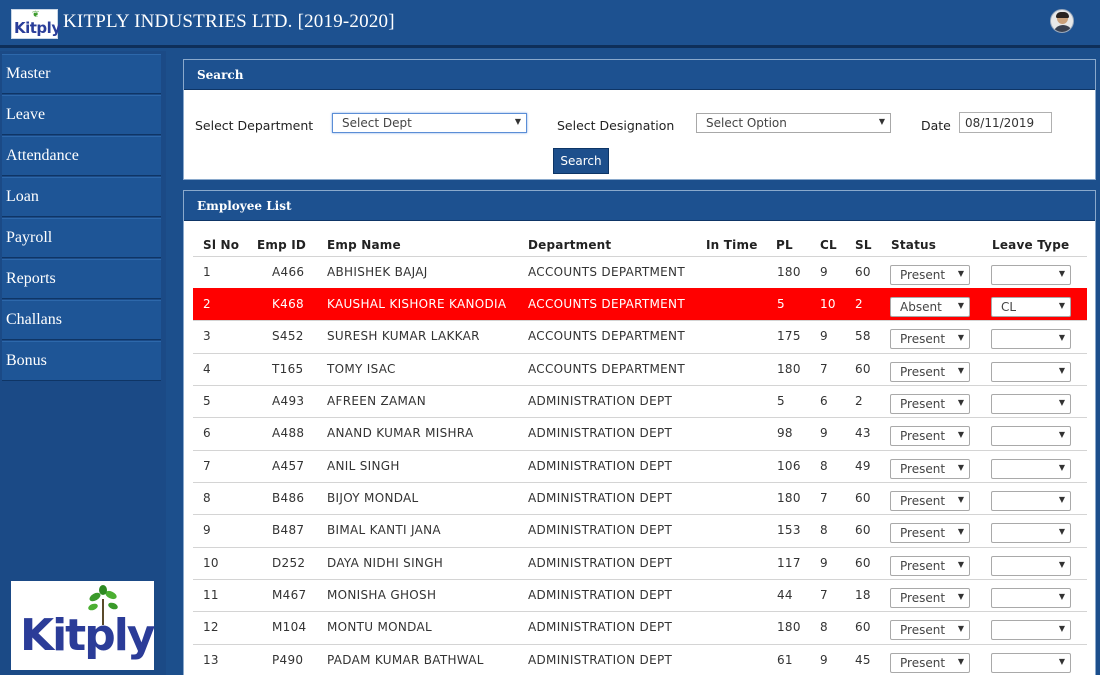  Describe the element at coordinates (81, 74) in the screenshot. I see `sidebar-item-master: Master` at that location.